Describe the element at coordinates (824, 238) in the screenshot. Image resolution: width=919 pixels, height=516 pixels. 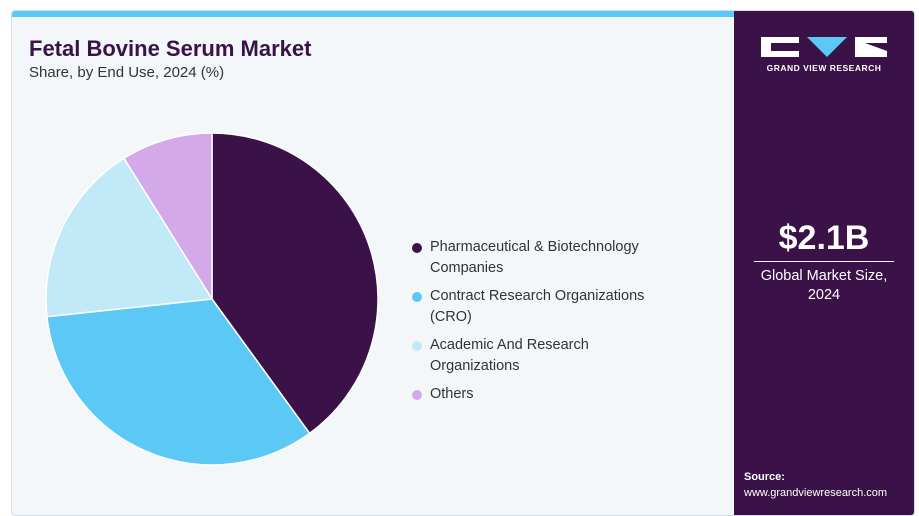
I see `market-size: $2.1B` at that location.